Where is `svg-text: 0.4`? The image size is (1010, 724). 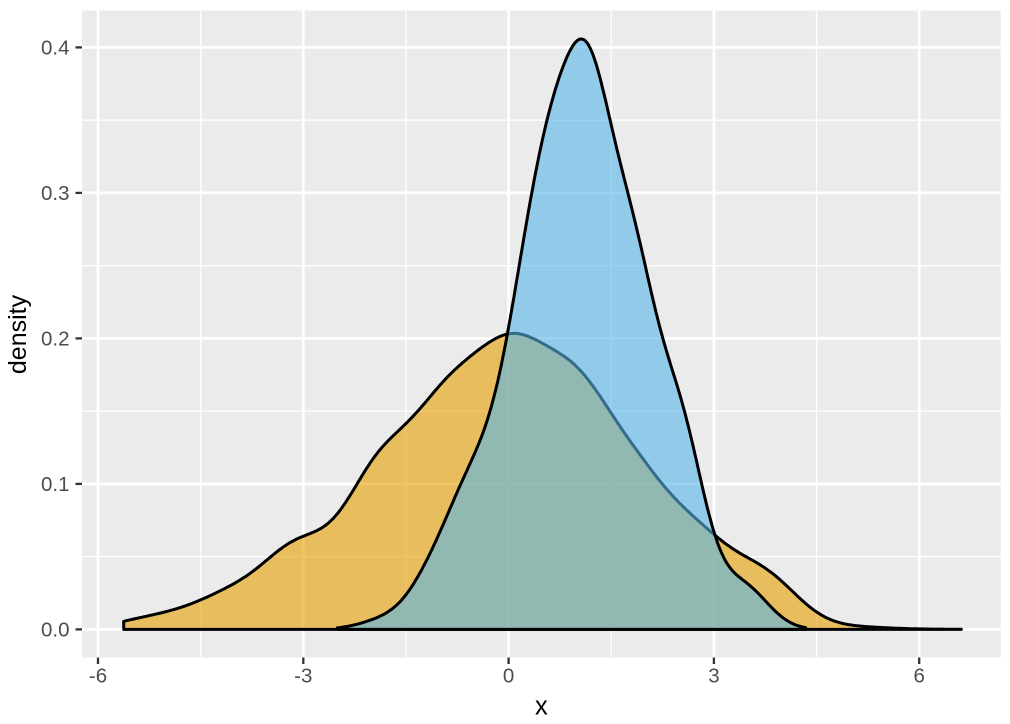
svg-text: 0.4 is located at coordinates (55, 48).